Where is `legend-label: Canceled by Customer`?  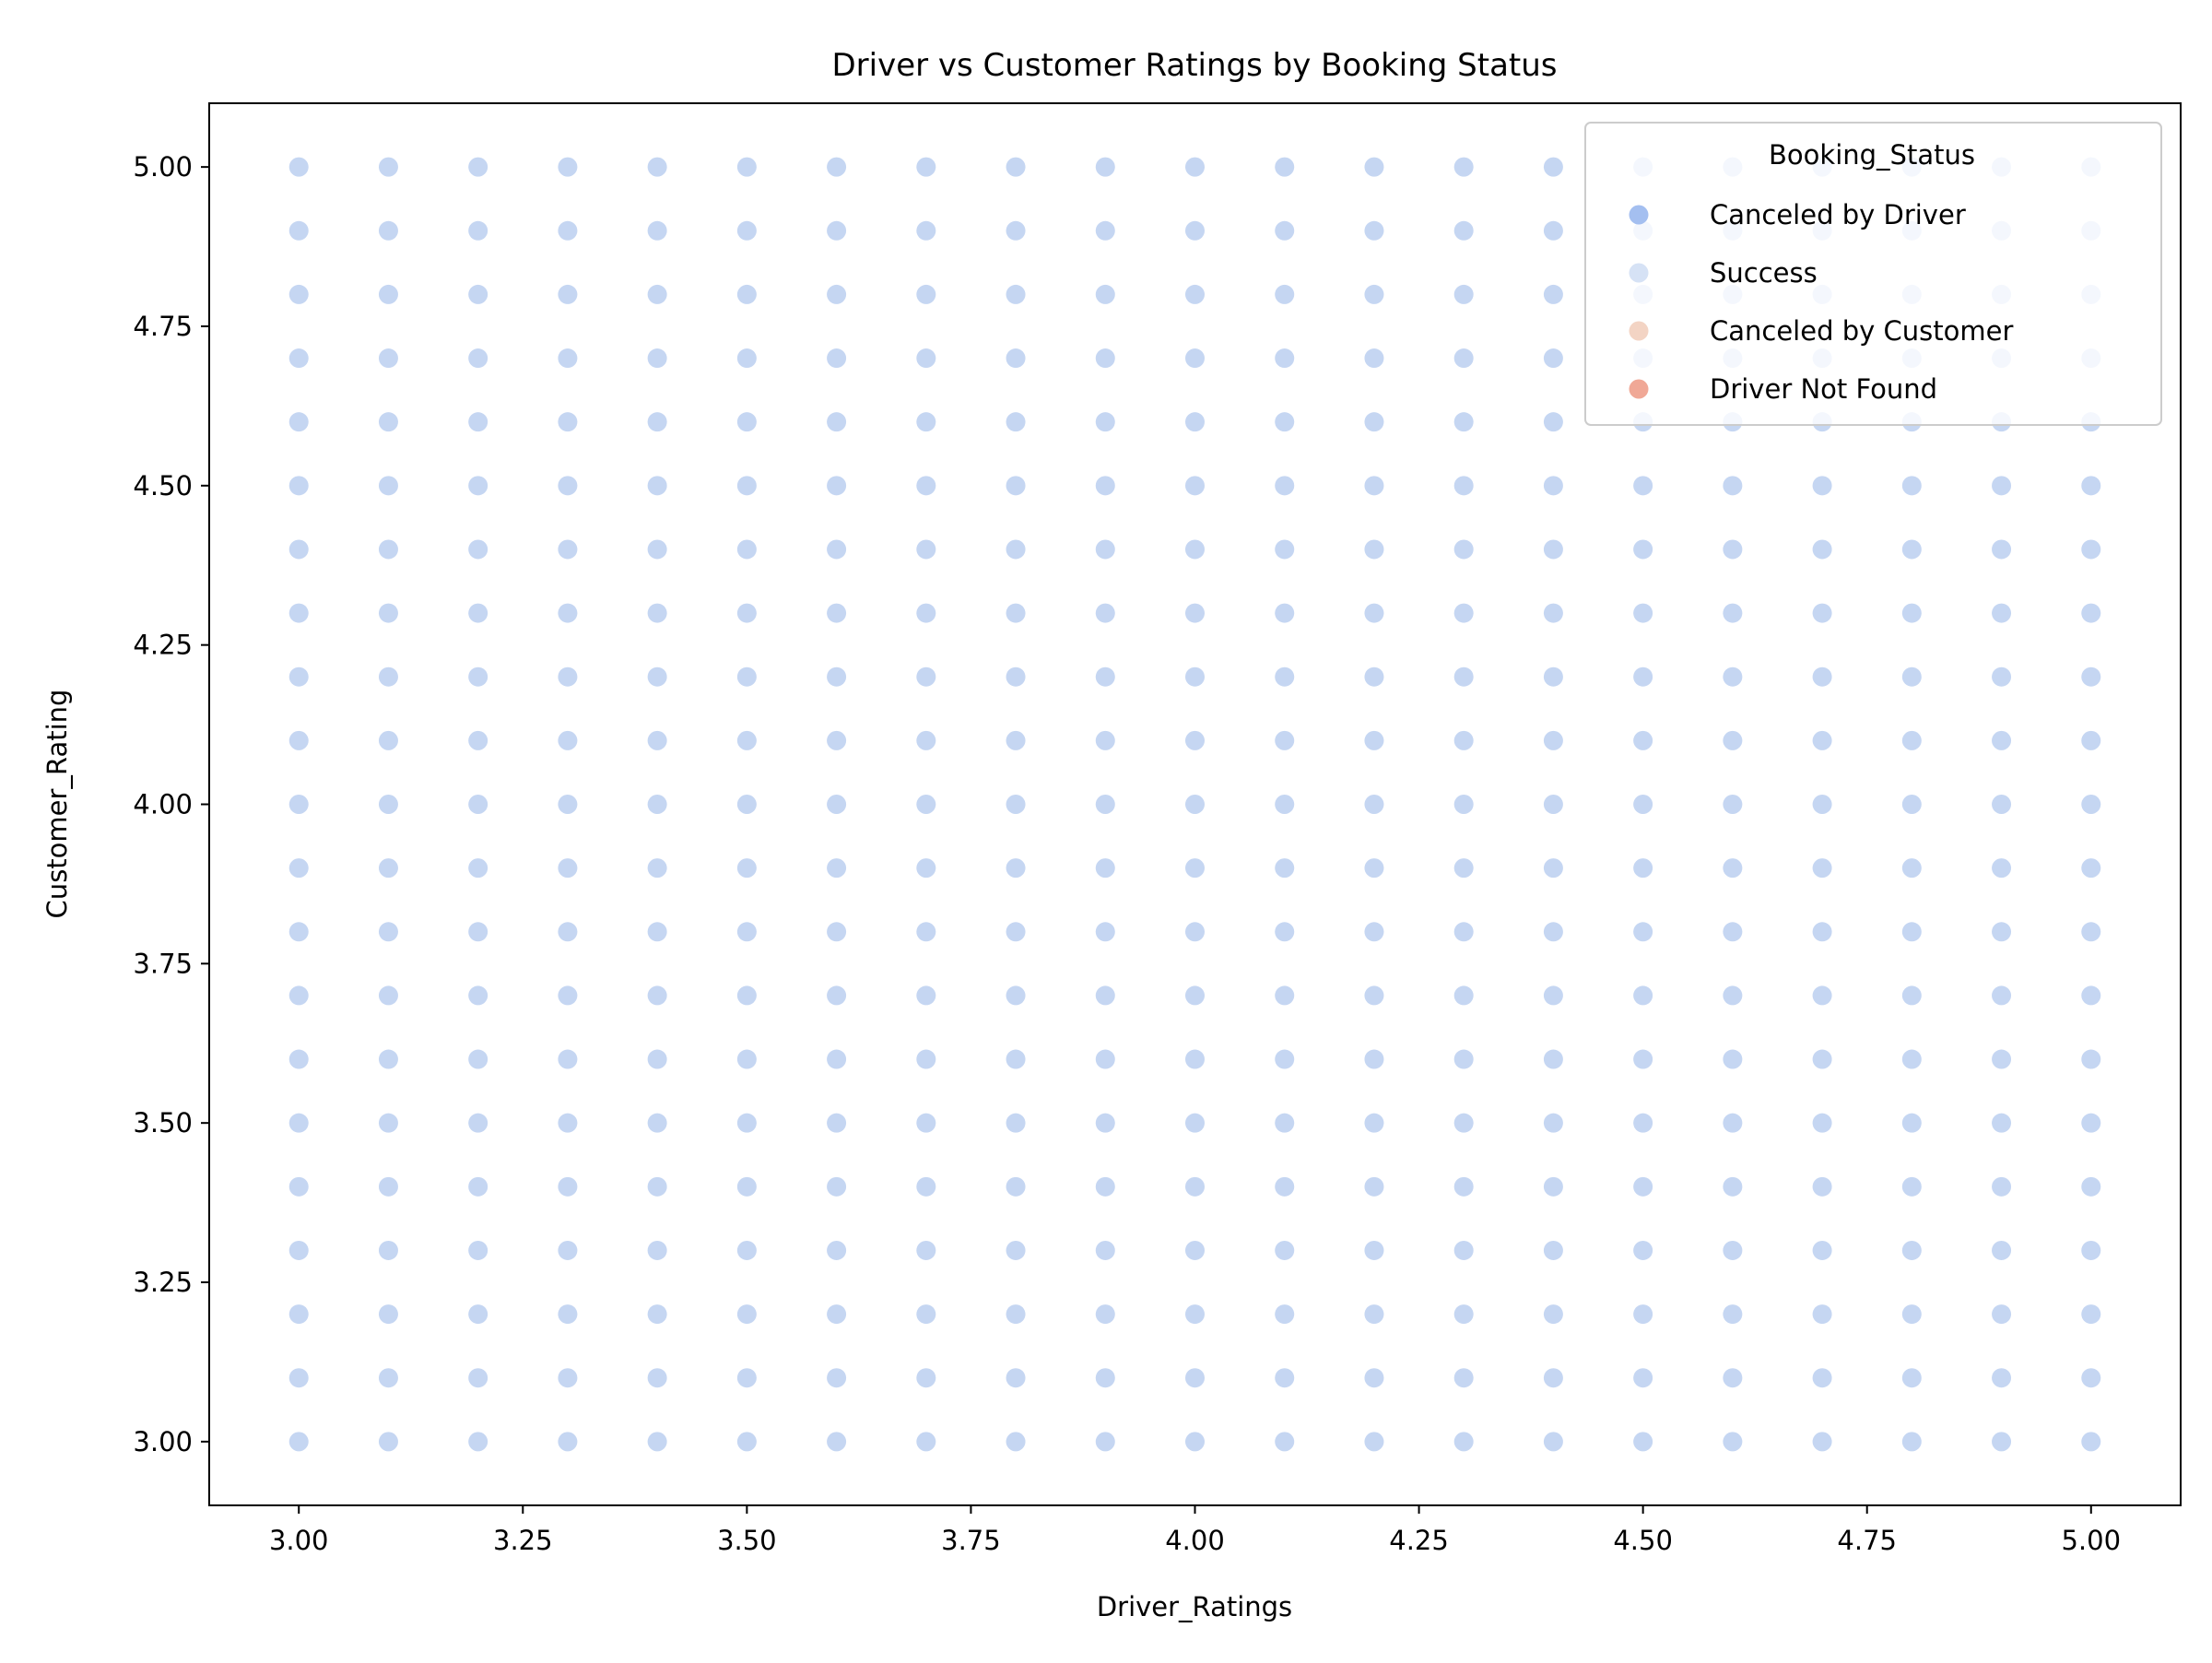 legend-label: Canceled by Customer is located at coordinates (1861, 331).